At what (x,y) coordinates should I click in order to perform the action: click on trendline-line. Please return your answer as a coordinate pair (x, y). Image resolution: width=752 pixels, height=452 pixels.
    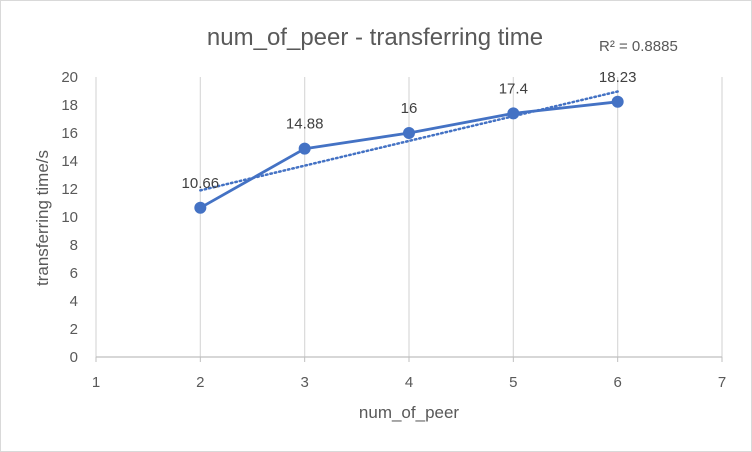
    Looking at the image, I should click on (409, 141).